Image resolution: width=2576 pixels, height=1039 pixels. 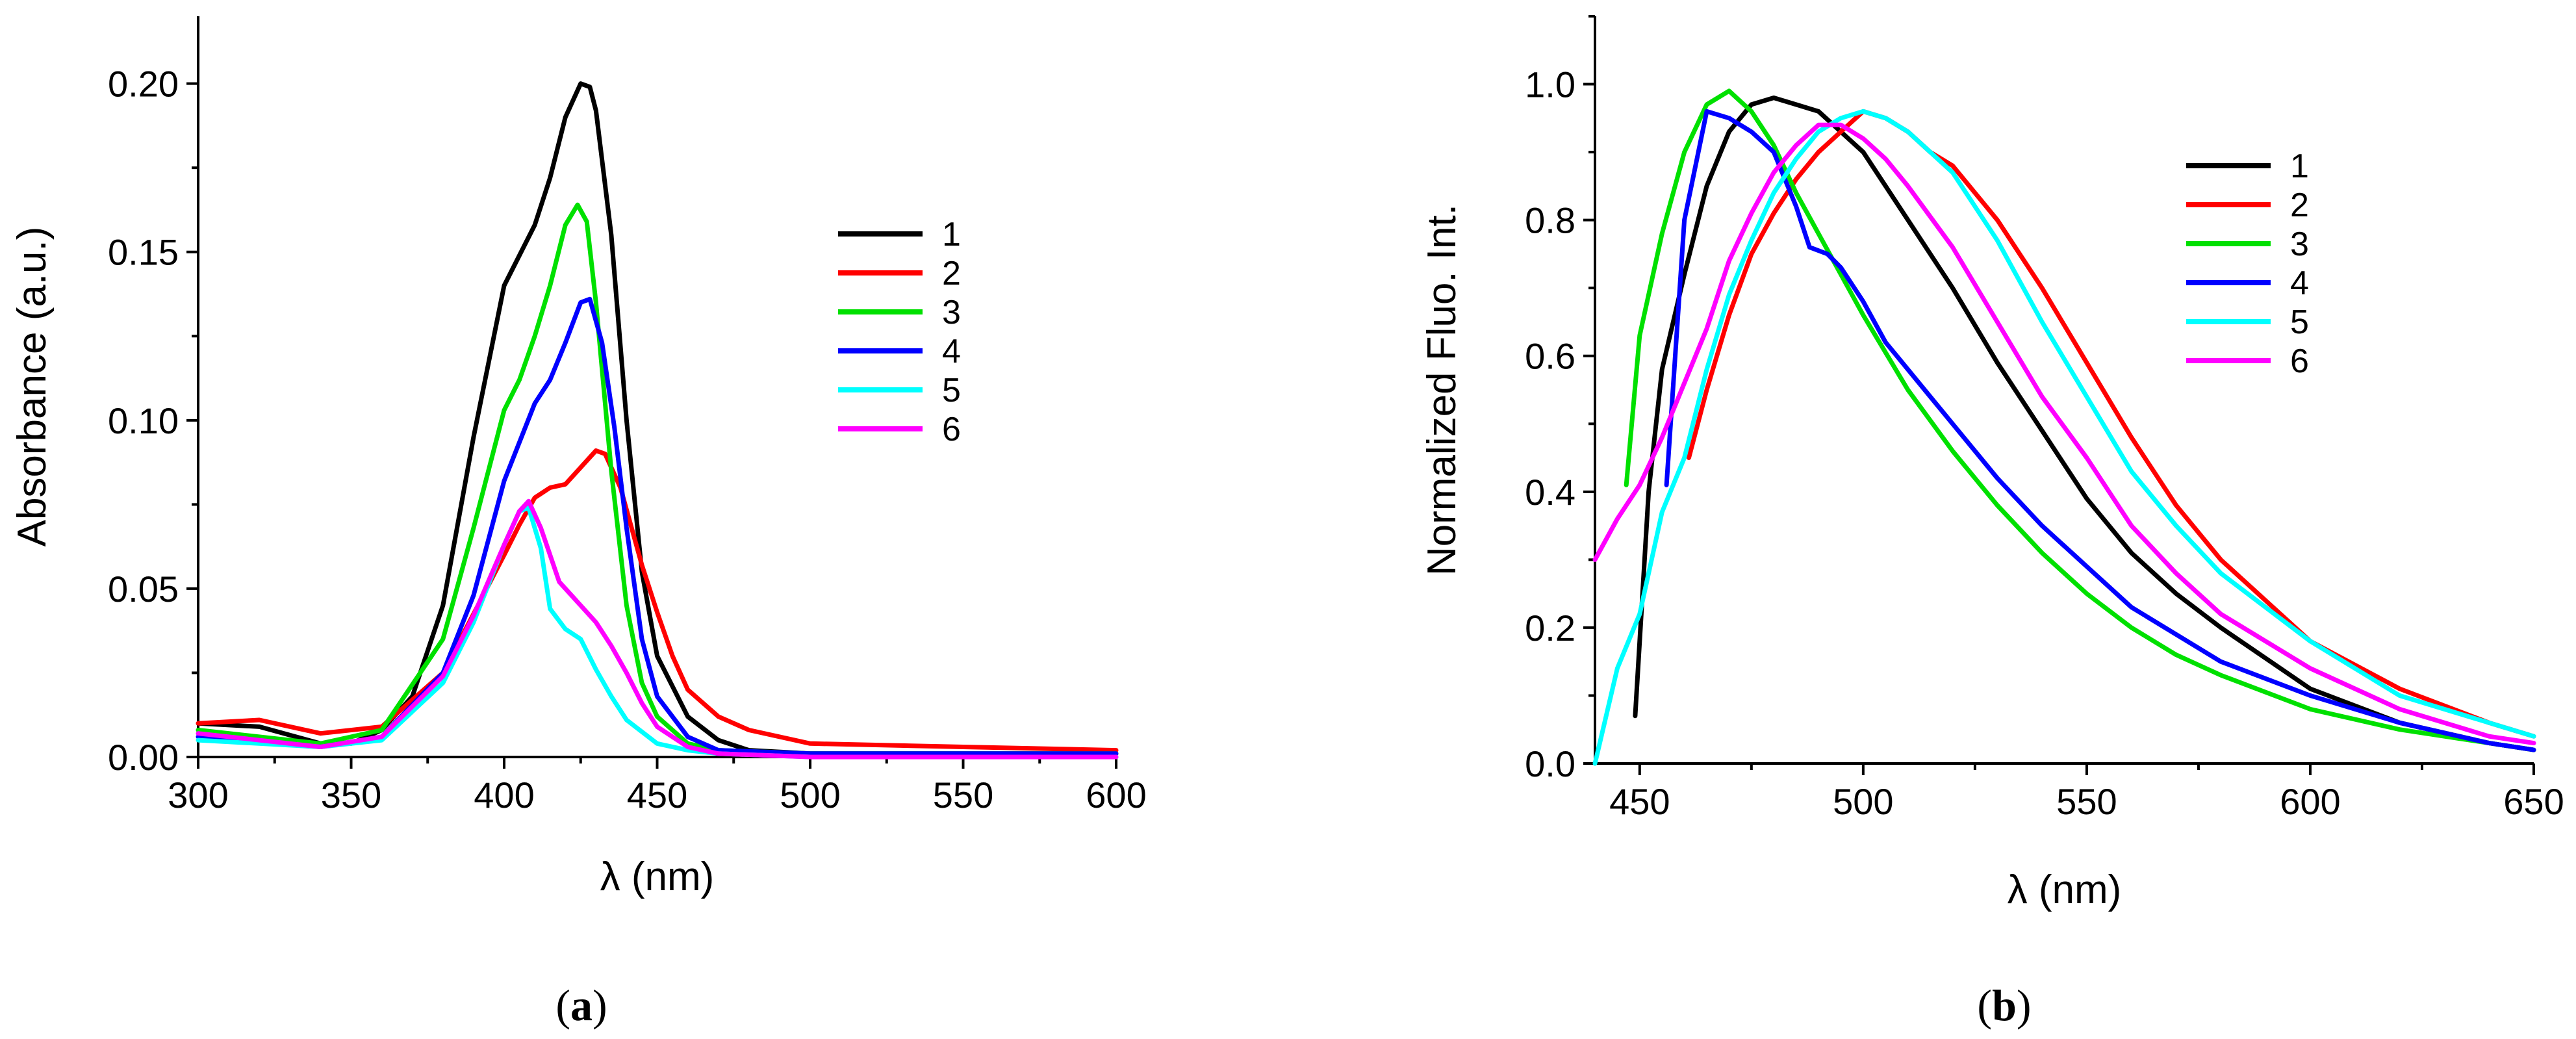 What do you see at coordinates (143, 420) in the screenshot?
I see `y-tick-label: 0.10` at bounding box center [143, 420].